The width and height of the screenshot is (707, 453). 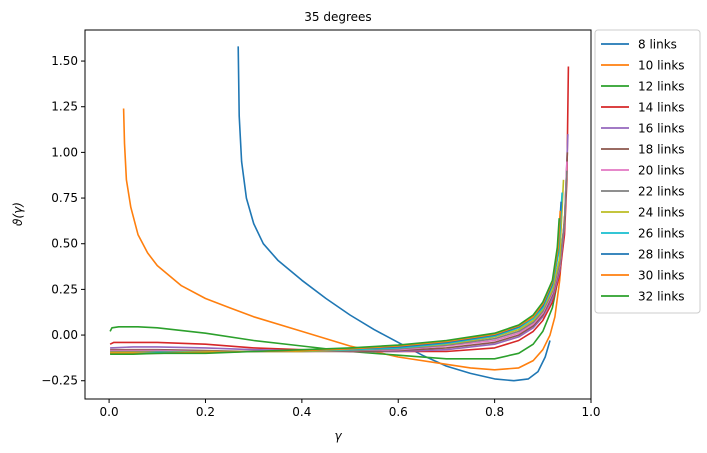 What do you see at coordinates (59, 381) in the screenshot?
I see `y-tick-label: −0.25` at bounding box center [59, 381].